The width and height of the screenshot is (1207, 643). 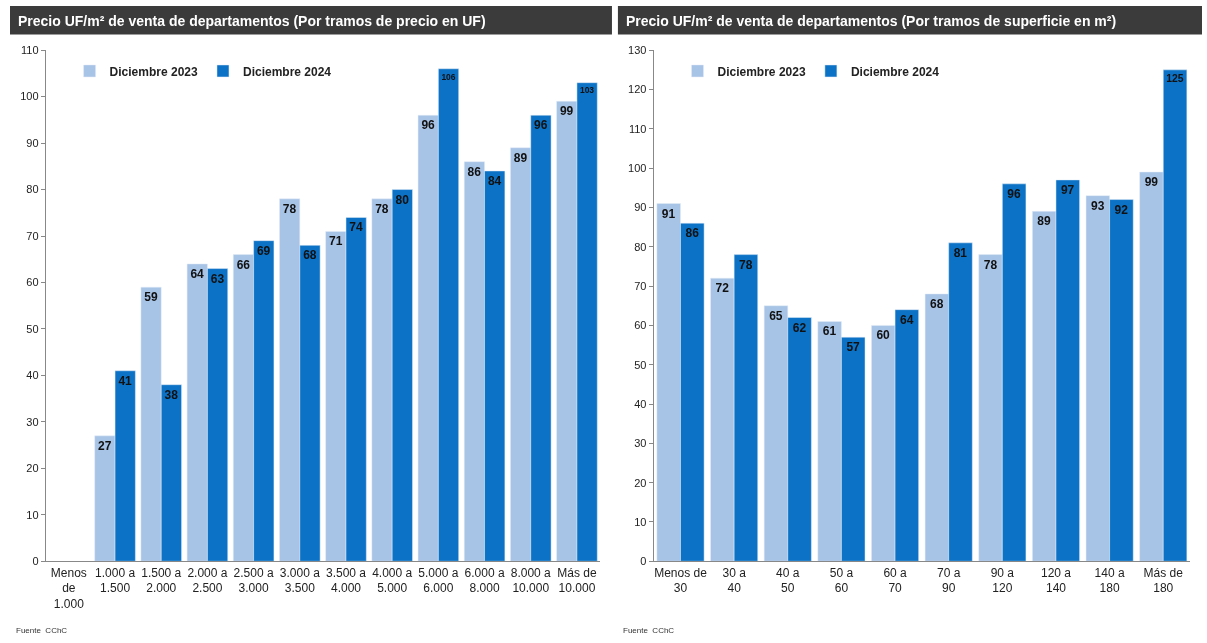 I want to click on data-label: 106, so click(x=448, y=76).